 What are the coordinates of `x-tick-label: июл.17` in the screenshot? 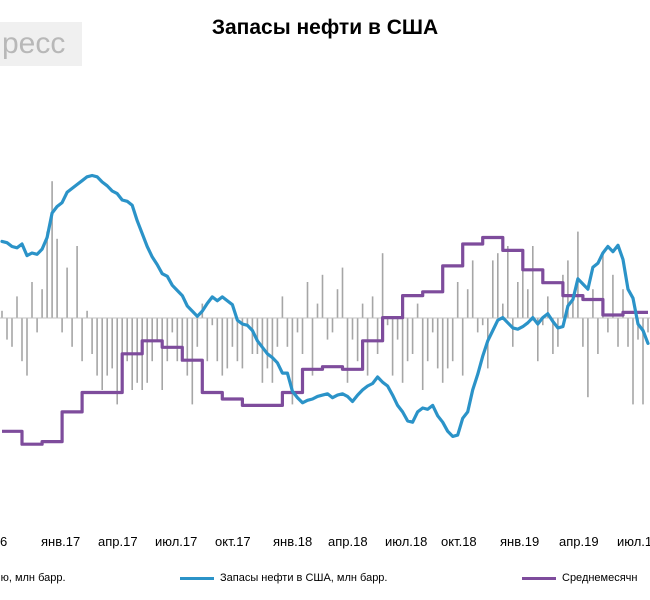 It's located at (176, 541).